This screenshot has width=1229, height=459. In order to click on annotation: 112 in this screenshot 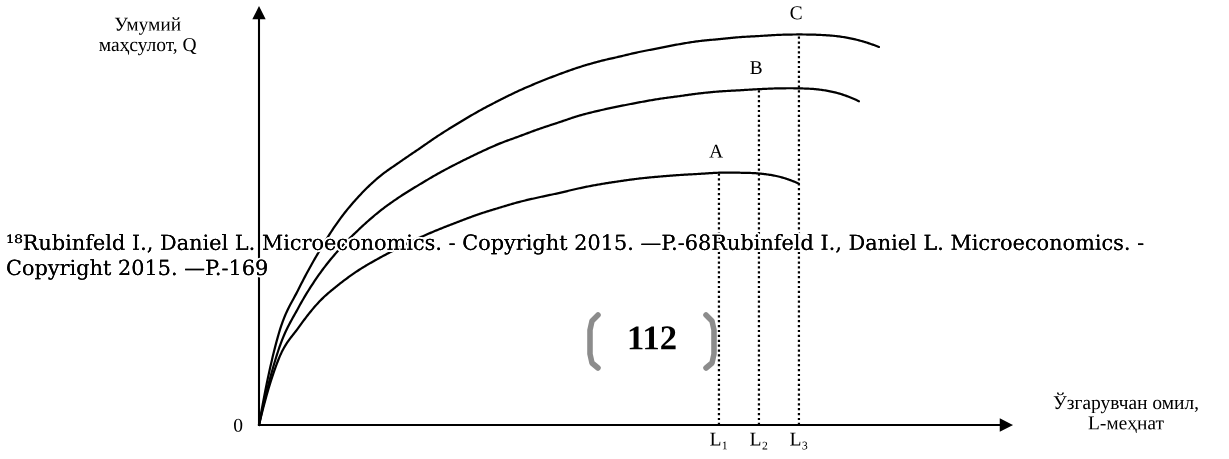, I will do `click(652, 338)`.